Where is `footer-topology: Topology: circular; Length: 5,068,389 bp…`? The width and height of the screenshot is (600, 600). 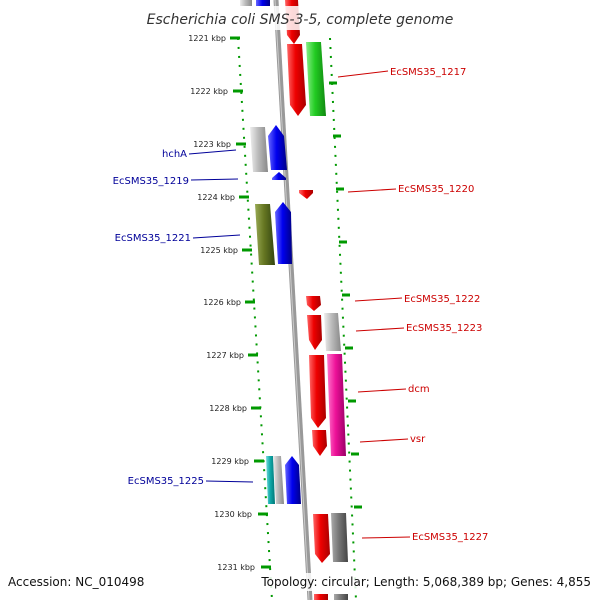
footer-topology: Topology: circular; Length: 5,068,389 bp… is located at coordinates (425, 582).